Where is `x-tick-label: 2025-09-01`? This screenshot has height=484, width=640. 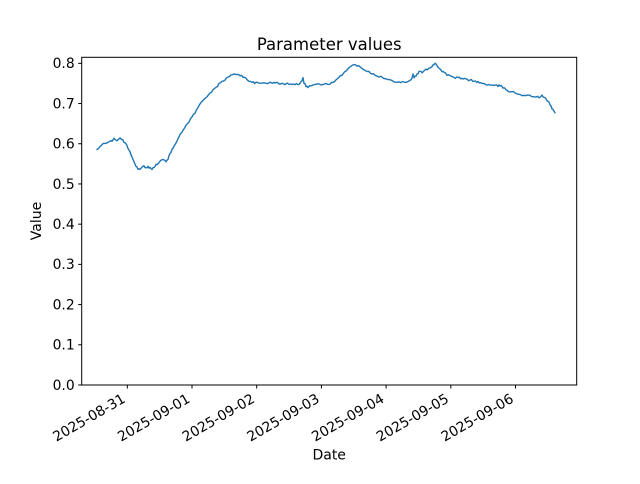 x-tick-label: 2025-09-01 is located at coordinates (154, 418).